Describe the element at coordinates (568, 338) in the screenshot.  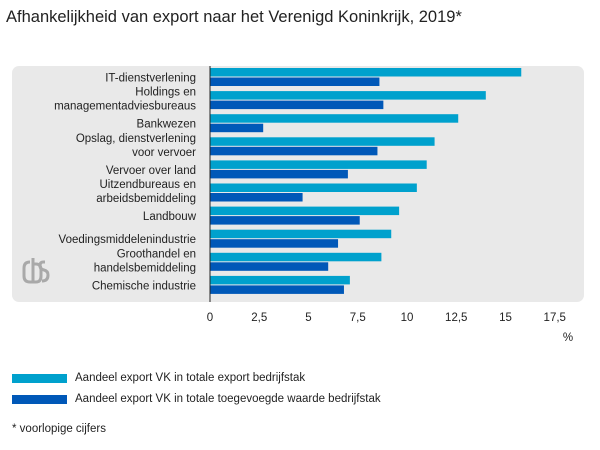
I see `x-axis-unit-label: %` at that location.